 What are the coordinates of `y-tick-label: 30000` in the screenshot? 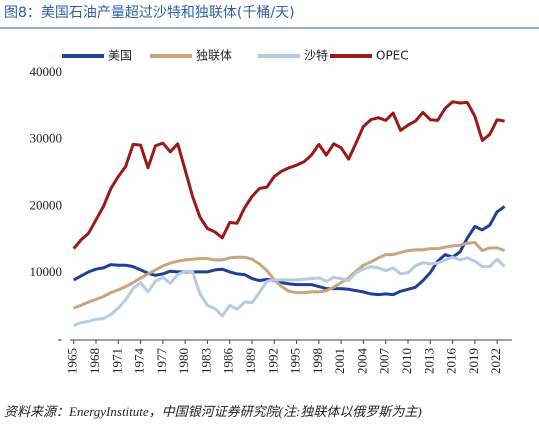 It's located at (46, 138).